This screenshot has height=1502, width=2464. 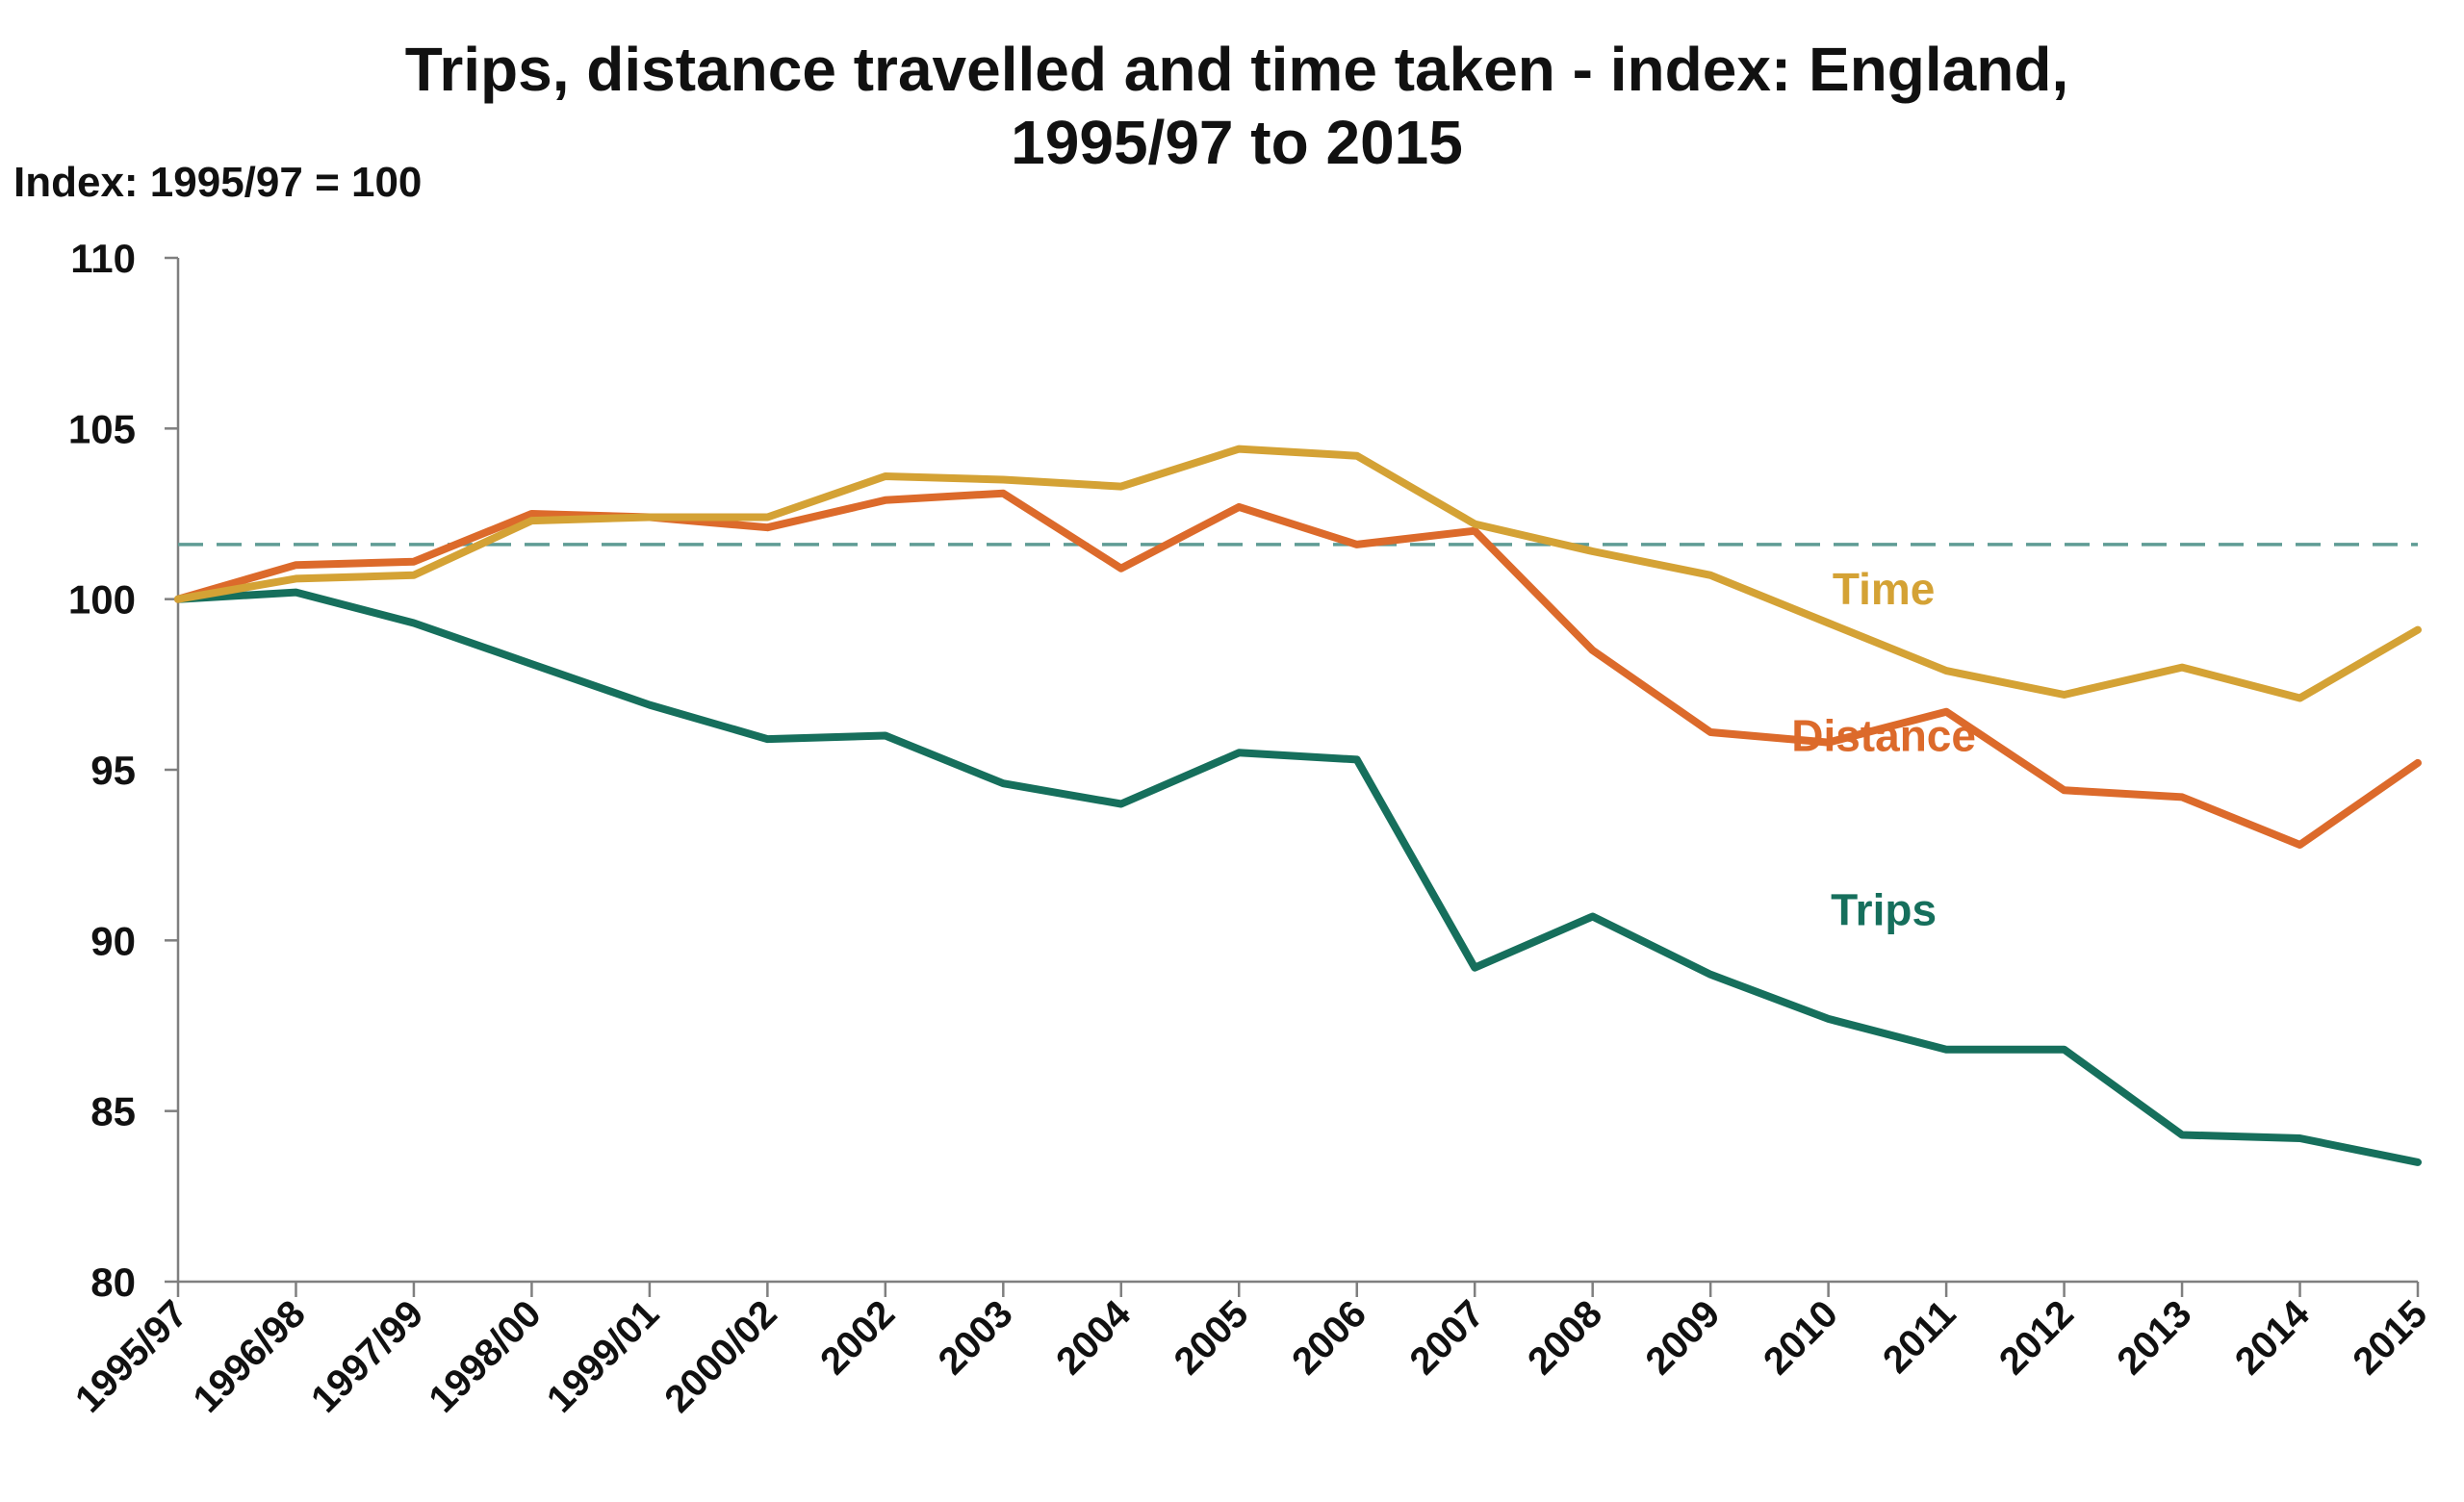 I want to click on chart-title-line-2: 1995/97 to 2015, so click(x=1237, y=142).